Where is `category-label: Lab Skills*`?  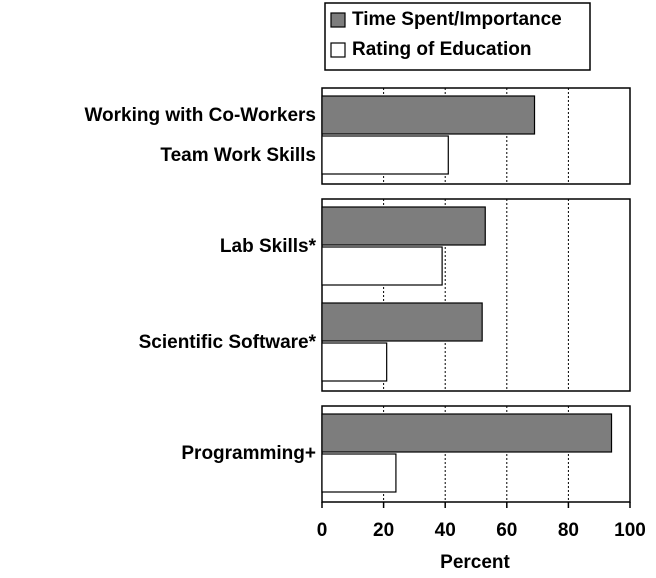
category-label: Lab Skills* is located at coordinates (268, 246).